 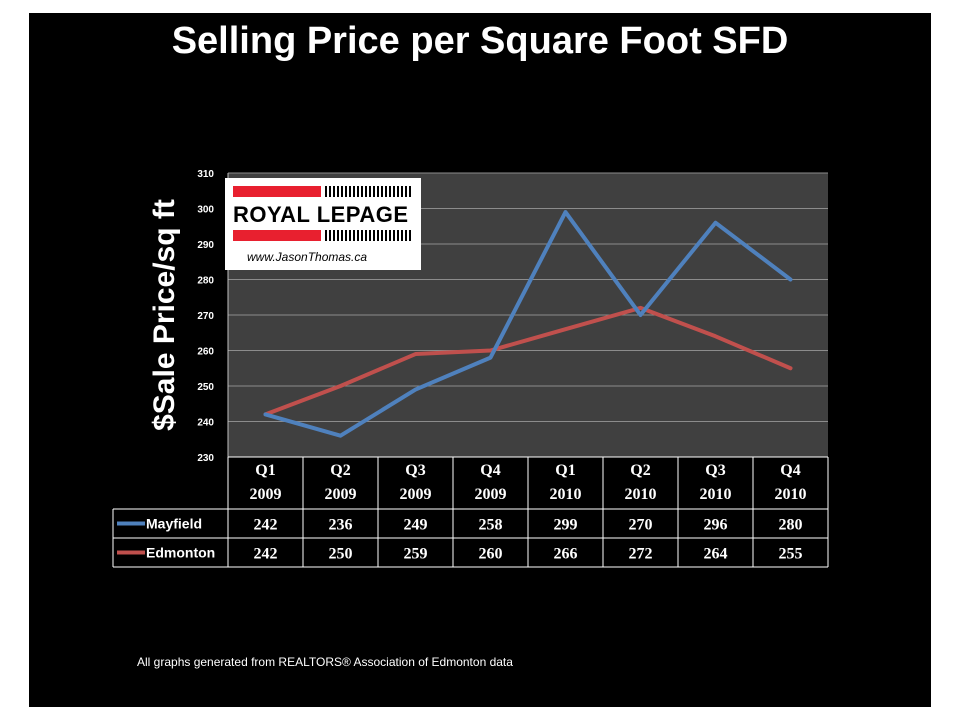 I want to click on data-value: 296, so click(x=716, y=525).